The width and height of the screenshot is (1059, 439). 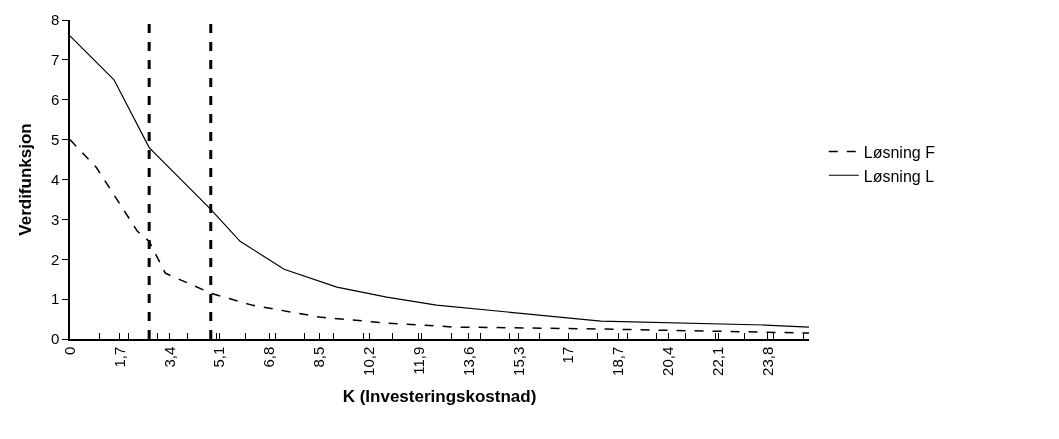 What do you see at coordinates (568, 355) in the screenshot?
I see `x-tick-label: 17` at bounding box center [568, 355].